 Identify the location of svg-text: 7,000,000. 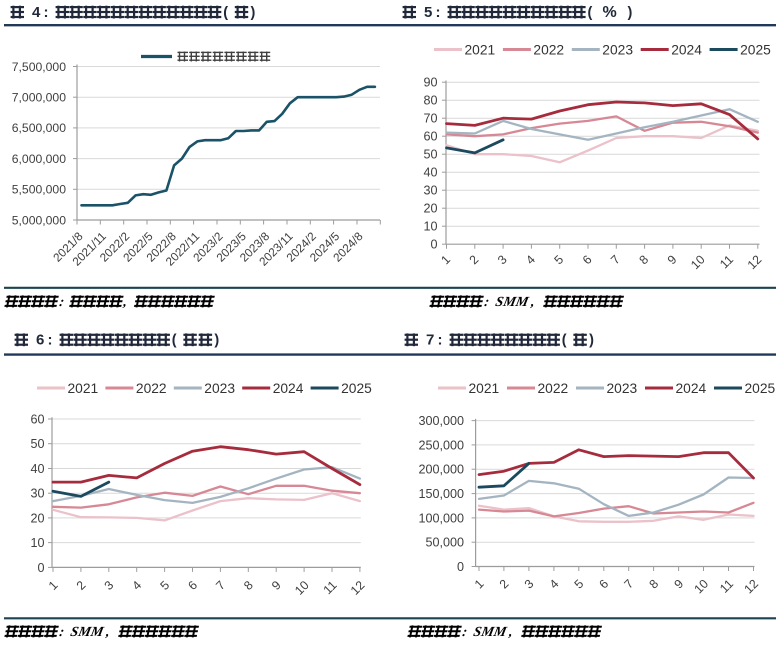
(39, 98).